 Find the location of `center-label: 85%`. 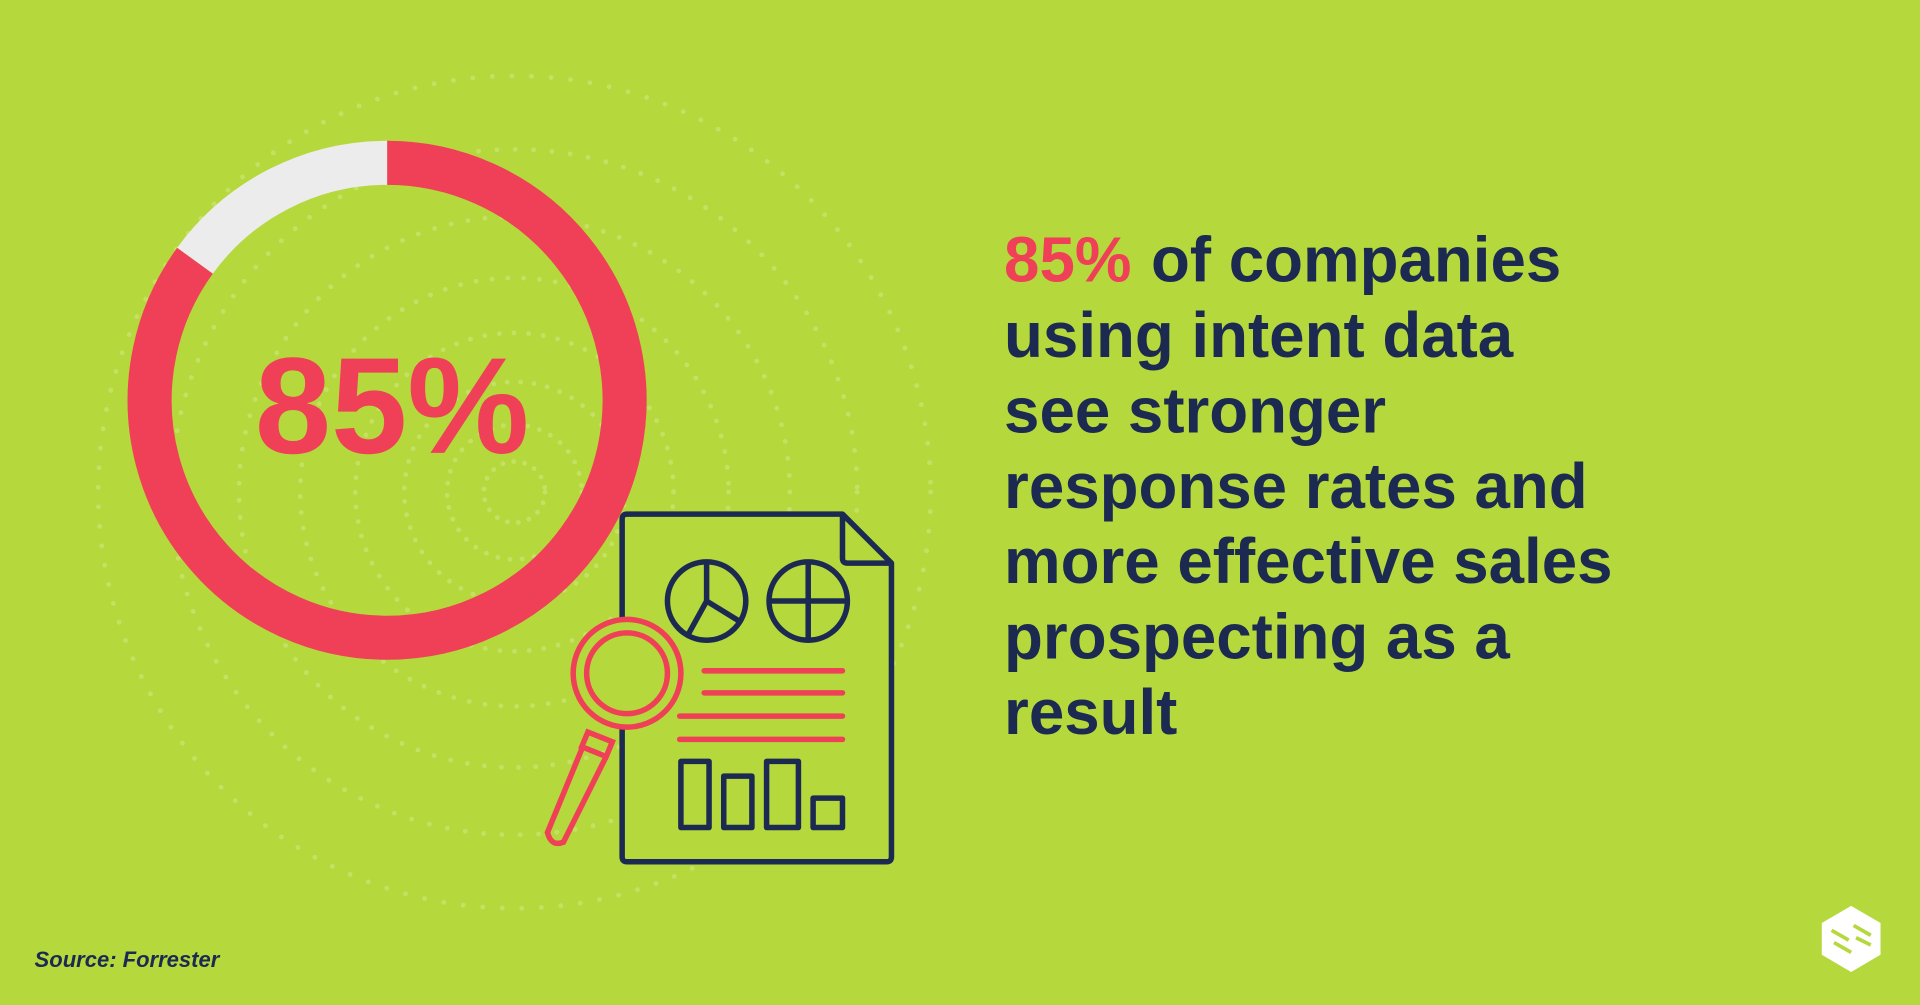

center-label: 85% is located at coordinates (392, 406).